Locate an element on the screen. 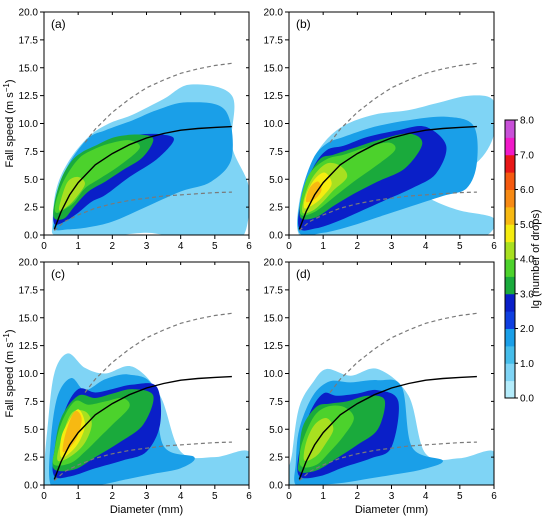 The width and height of the screenshot is (550, 519). colorbar-tick-label: 2.0 is located at coordinates (527, 329).